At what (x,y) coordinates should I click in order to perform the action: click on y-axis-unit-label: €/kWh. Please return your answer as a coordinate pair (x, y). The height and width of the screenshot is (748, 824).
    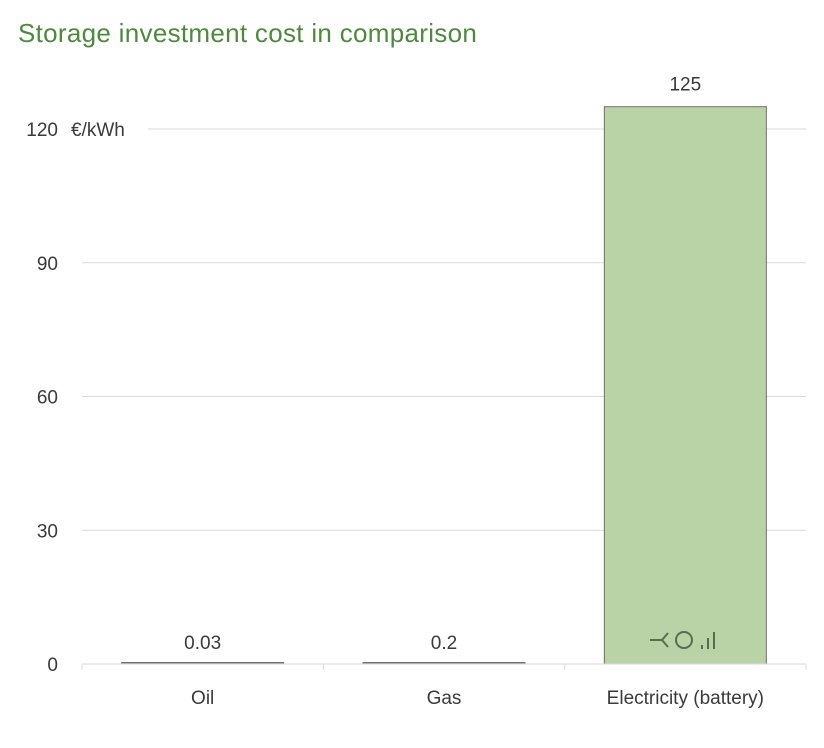
    Looking at the image, I should click on (98, 130).